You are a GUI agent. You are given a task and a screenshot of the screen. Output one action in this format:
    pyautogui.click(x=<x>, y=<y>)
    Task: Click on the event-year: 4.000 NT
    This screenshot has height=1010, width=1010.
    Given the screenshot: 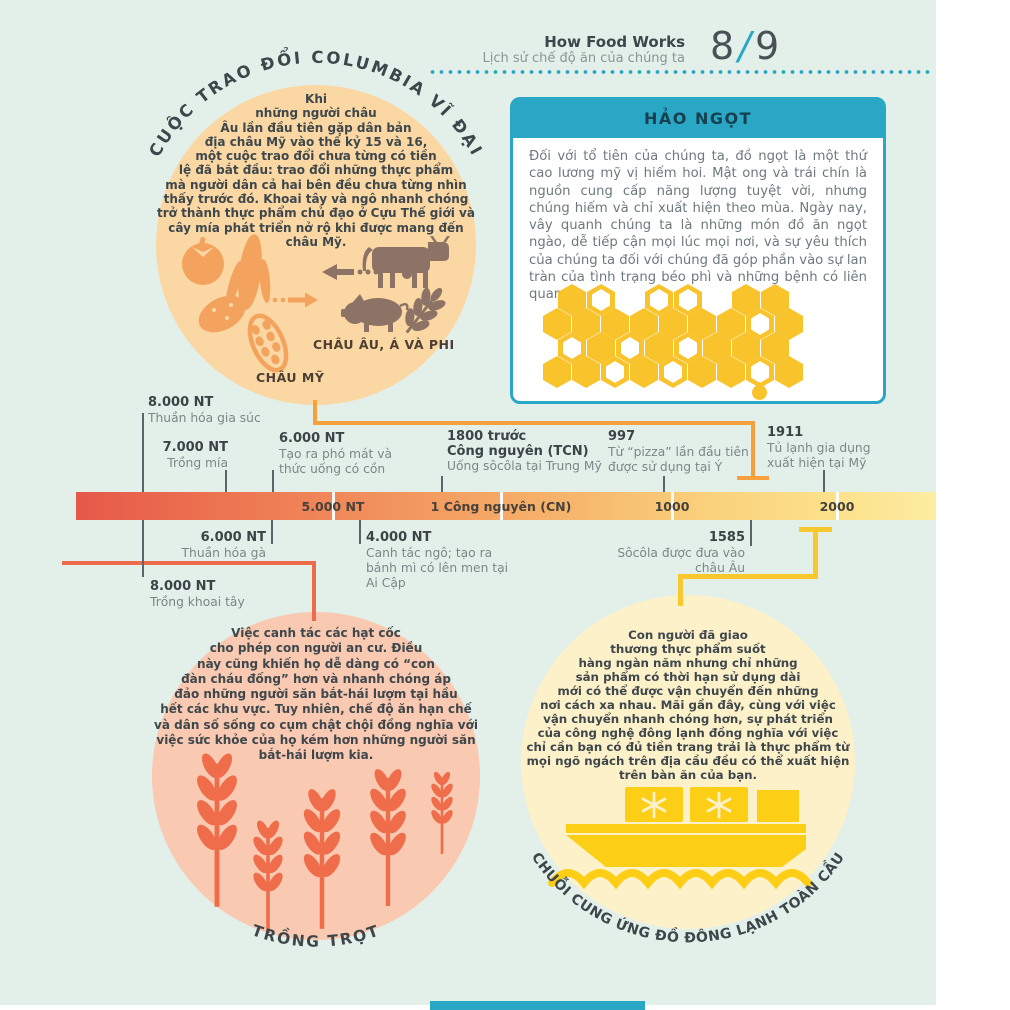 What is the action you would take?
    pyautogui.click(x=399, y=537)
    